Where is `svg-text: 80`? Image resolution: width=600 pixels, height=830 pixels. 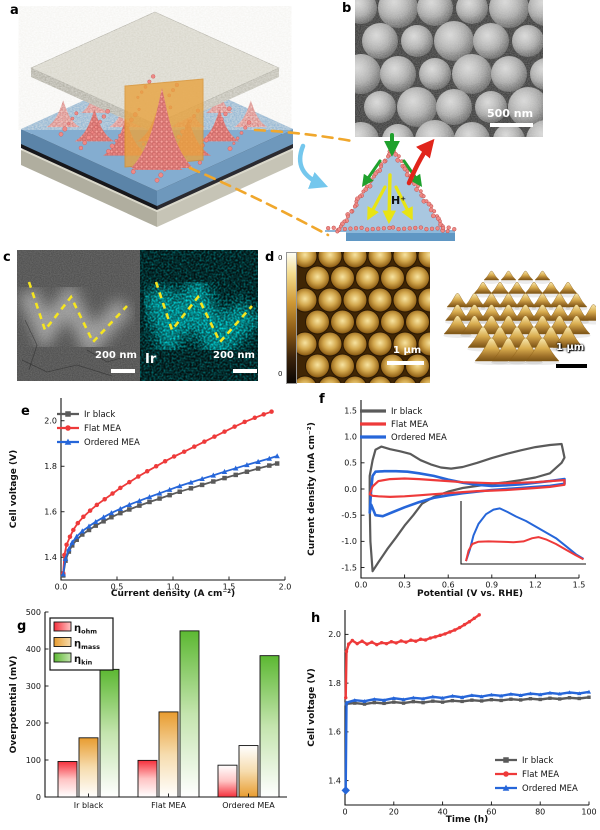 svg-text: 80 is located at coordinates (540, 812).